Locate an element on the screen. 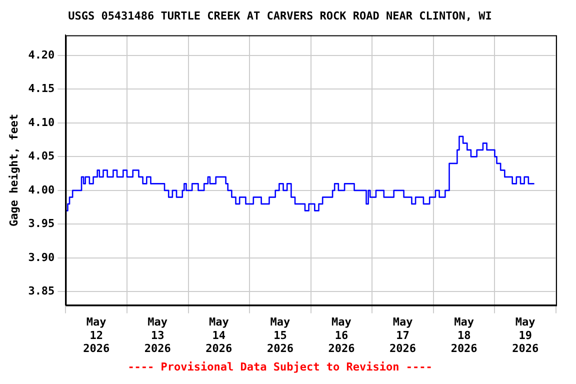  x-tick-label: May 19 2026 is located at coordinates (525, 336).